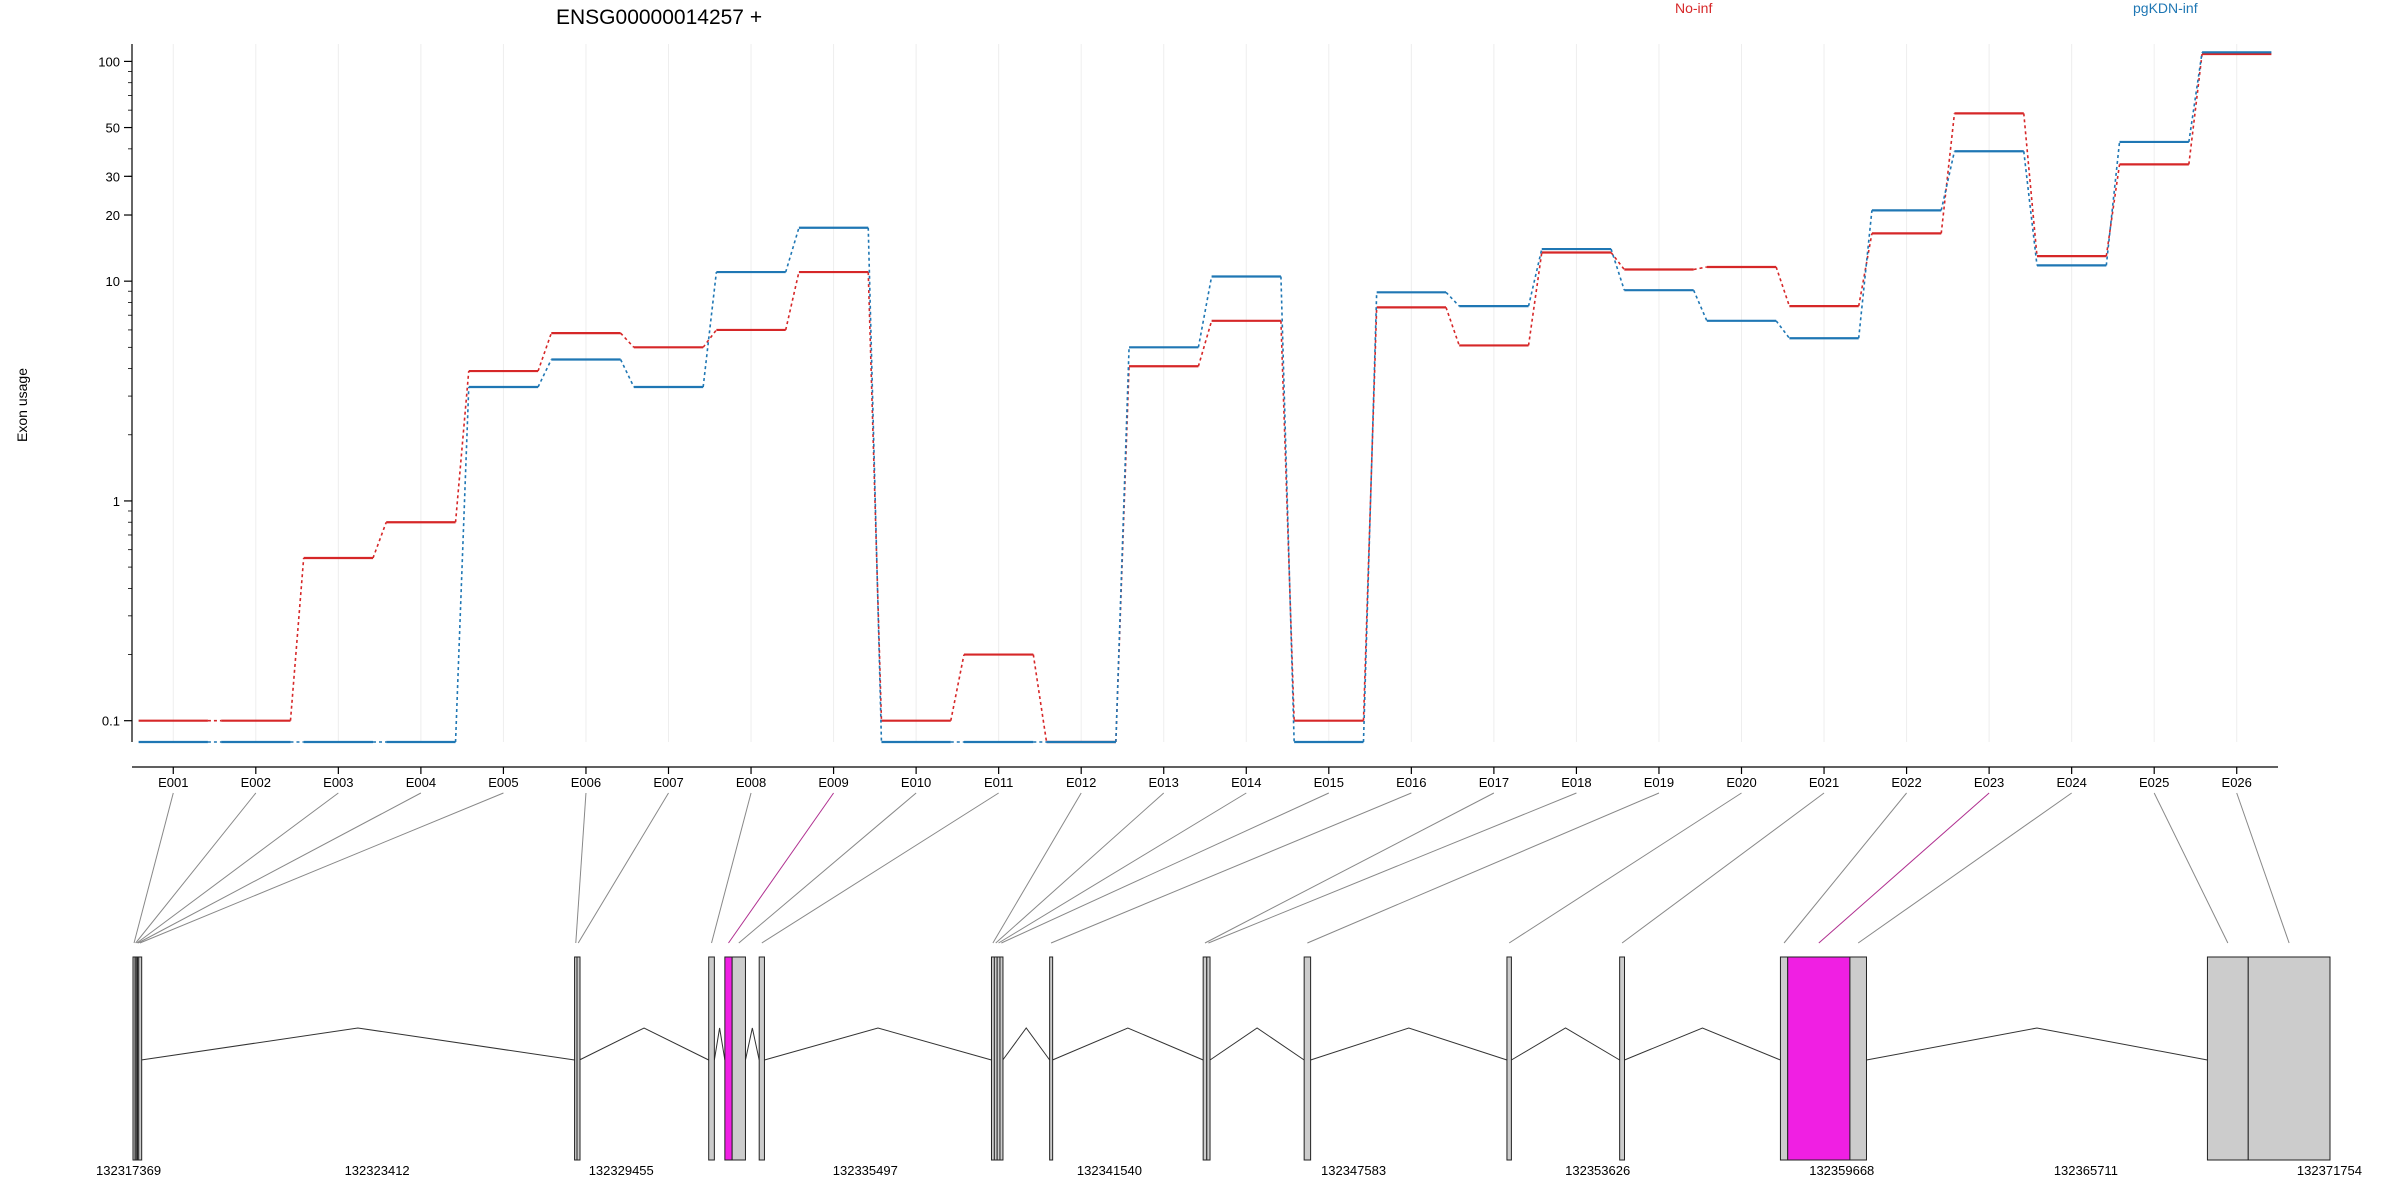 Image resolution: width=2400 pixels, height=1200 pixels. I want to click on exon-box-e016, so click(1051, 1058).